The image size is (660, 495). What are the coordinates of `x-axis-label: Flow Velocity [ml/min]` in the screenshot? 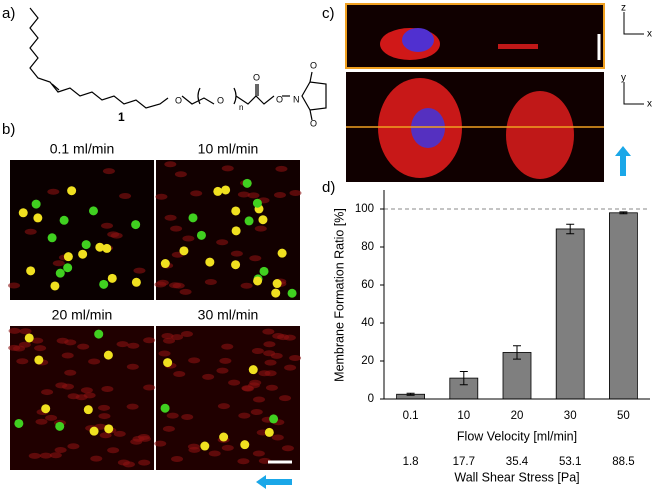 It's located at (517, 436).